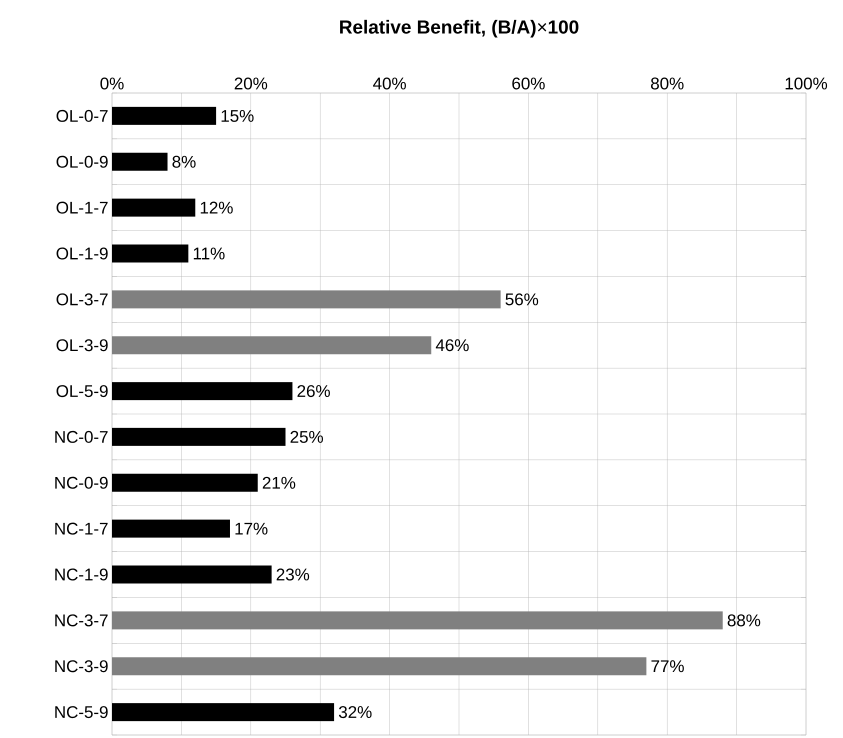 The image size is (843, 738). I want to click on y-tick-label: OL-3-7, so click(82, 299).